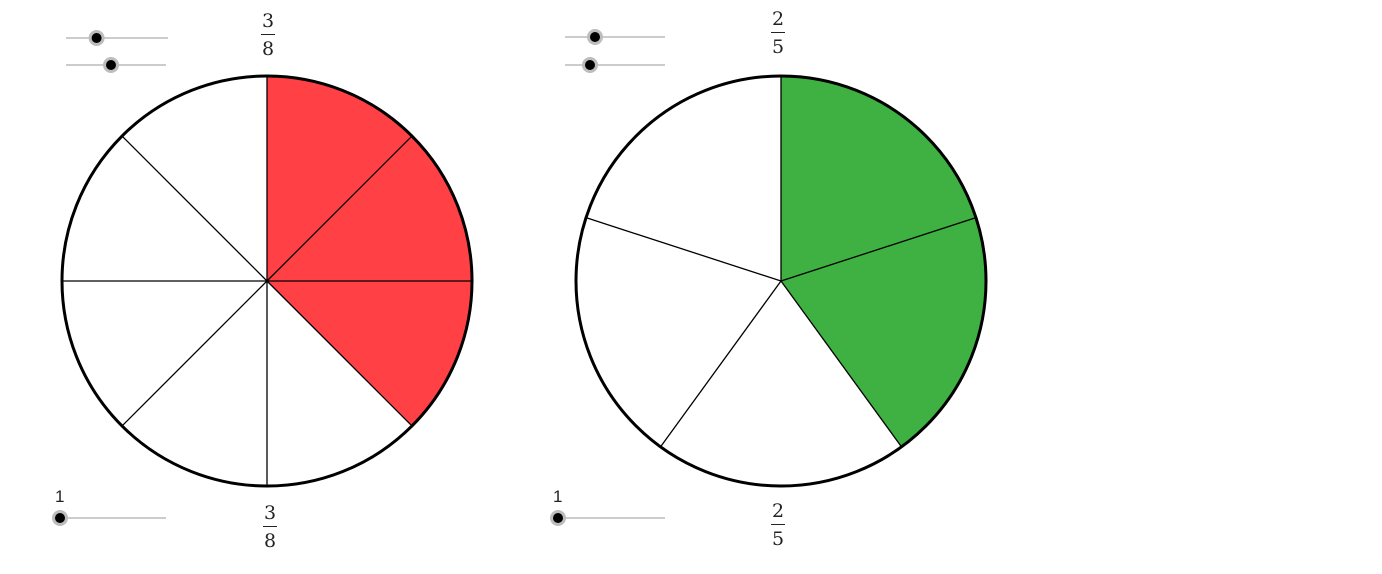 The height and width of the screenshot is (574, 1382). I want to click on fraction-top-left: 3 8, so click(268, 35).